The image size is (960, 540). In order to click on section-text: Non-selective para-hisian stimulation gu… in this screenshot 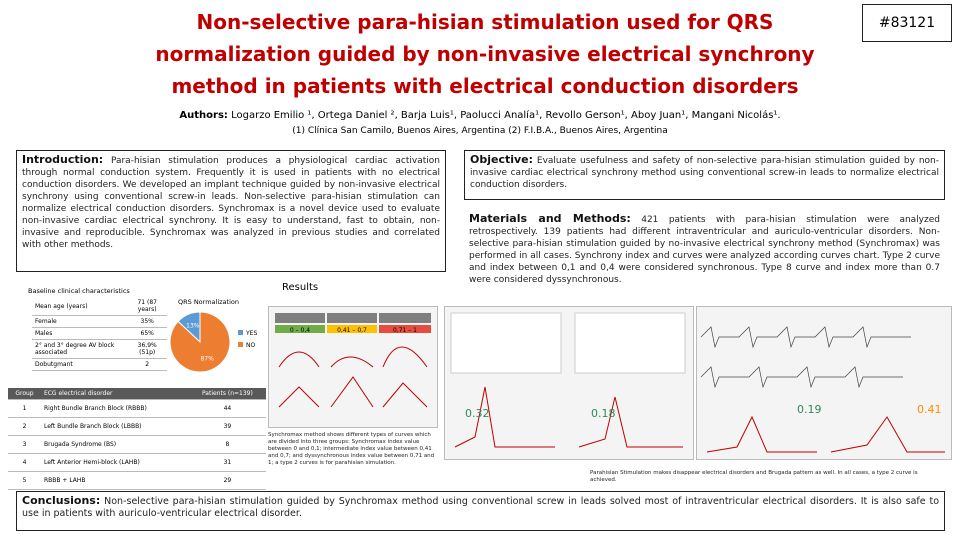, I will do `click(481, 507)`.